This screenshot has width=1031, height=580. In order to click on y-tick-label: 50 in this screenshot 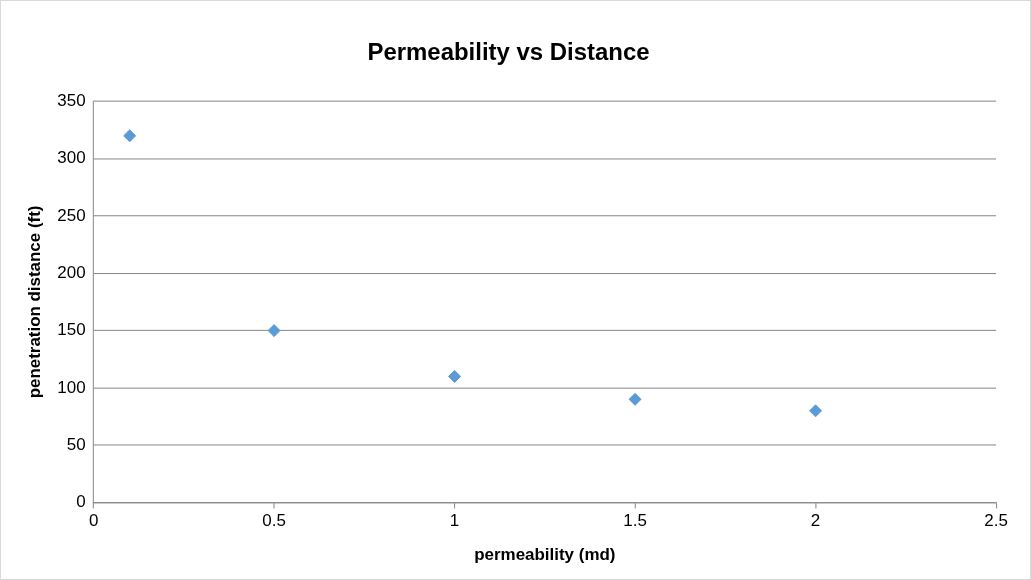, I will do `click(76, 444)`.